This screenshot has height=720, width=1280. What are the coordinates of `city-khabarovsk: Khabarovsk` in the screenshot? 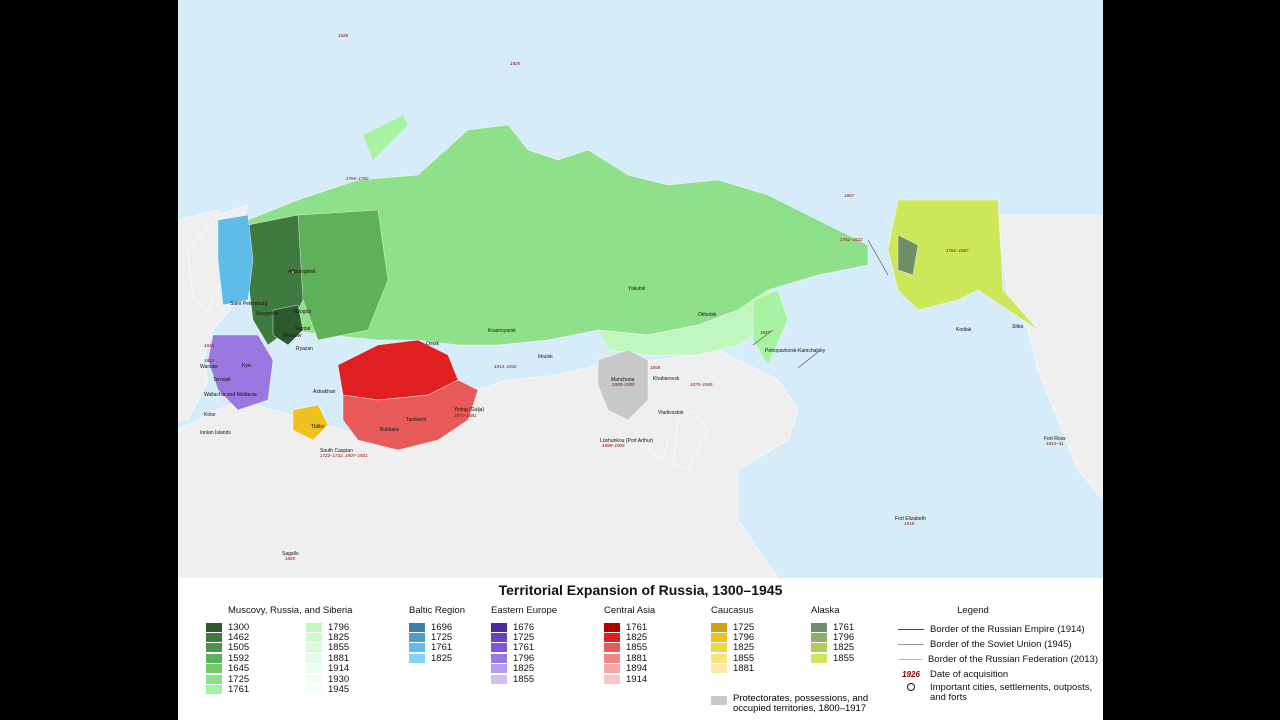 It's located at (666, 379).